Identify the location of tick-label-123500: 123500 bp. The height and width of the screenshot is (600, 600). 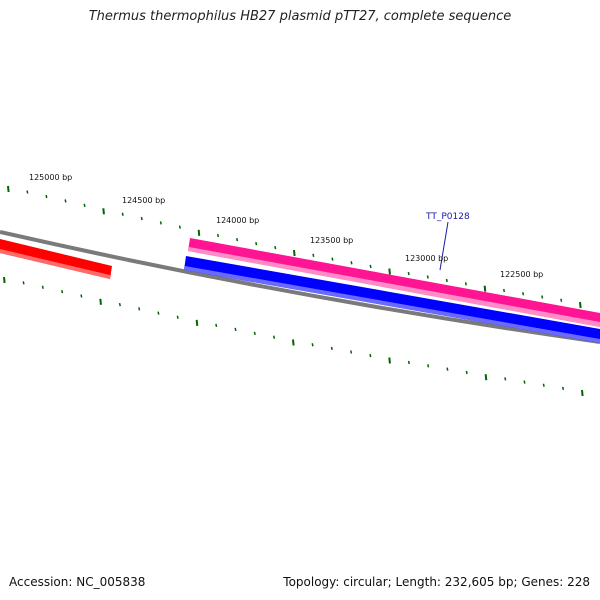
(331, 240).